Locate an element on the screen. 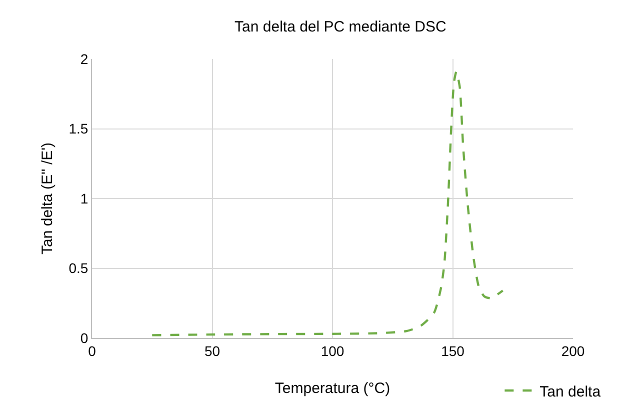 This screenshot has height=419, width=619. x-tick-label: 150 is located at coordinates (453, 350).